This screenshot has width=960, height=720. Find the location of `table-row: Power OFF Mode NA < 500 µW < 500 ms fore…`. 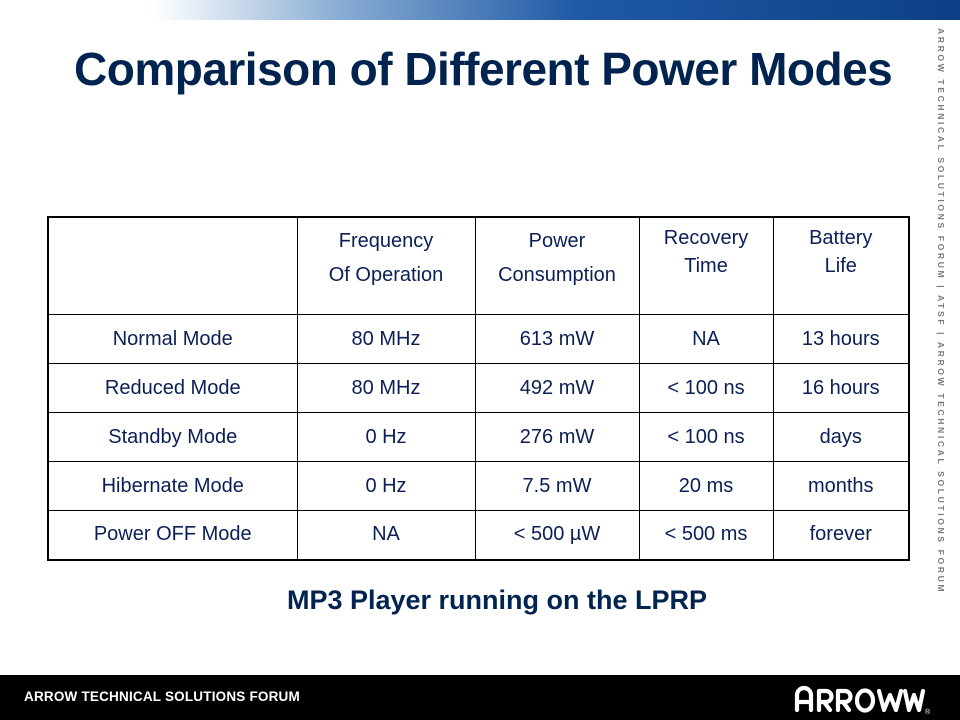

table-row: Power OFF Mode NA < 500 µW < 500 ms fore… is located at coordinates (478, 535).